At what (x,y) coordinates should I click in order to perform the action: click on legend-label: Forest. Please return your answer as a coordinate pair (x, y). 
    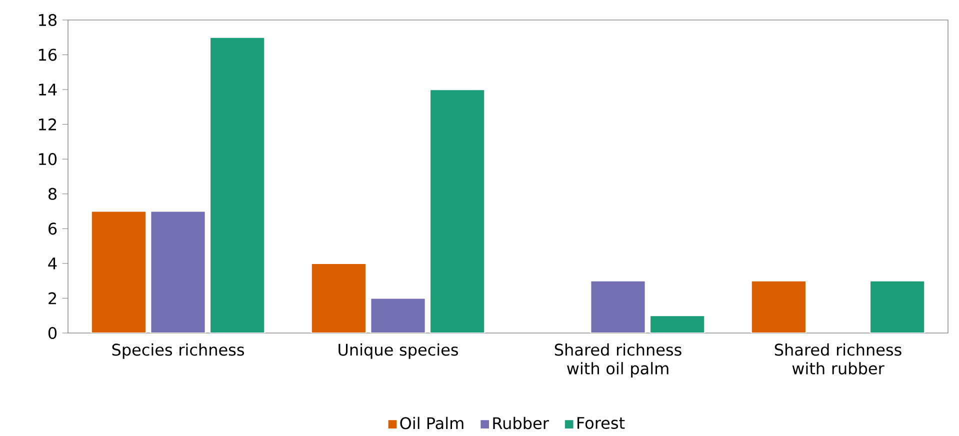
    Looking at the image, I should click on (601, 422).